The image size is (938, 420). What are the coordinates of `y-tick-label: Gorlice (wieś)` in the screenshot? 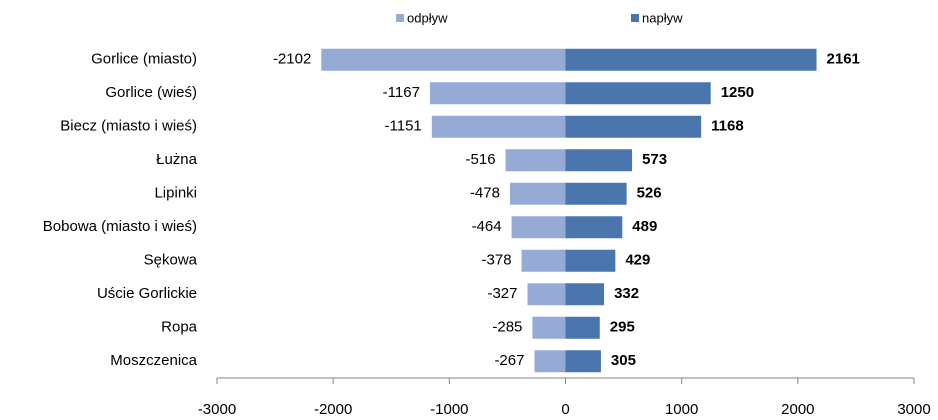 It's located at (151, 92).